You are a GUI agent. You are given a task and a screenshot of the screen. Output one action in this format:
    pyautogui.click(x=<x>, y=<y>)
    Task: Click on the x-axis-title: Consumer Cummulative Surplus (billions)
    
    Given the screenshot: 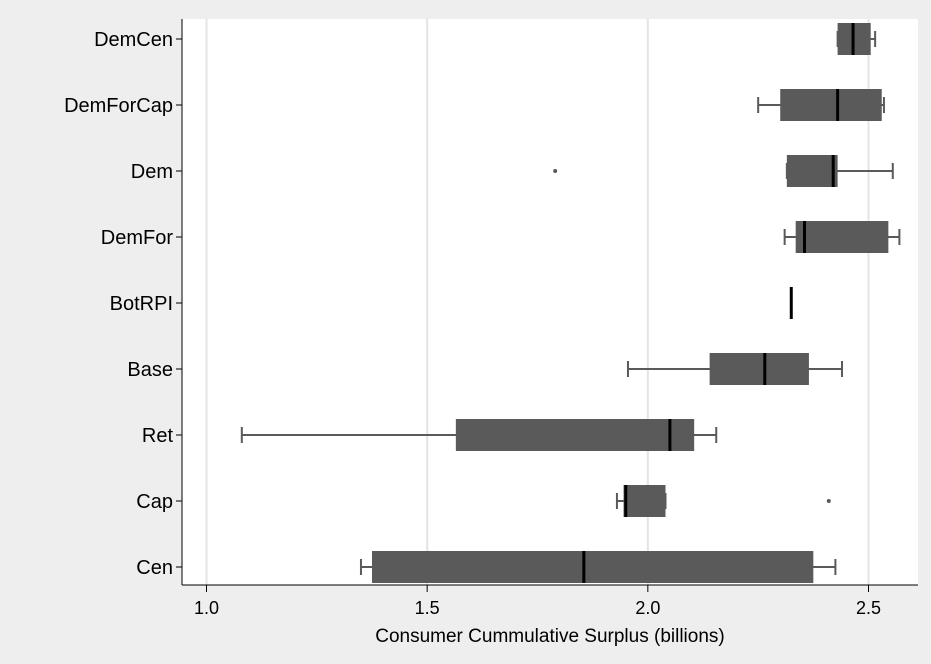 What is the action you would take?
    pyautogui.click(x=550, y=636)
    